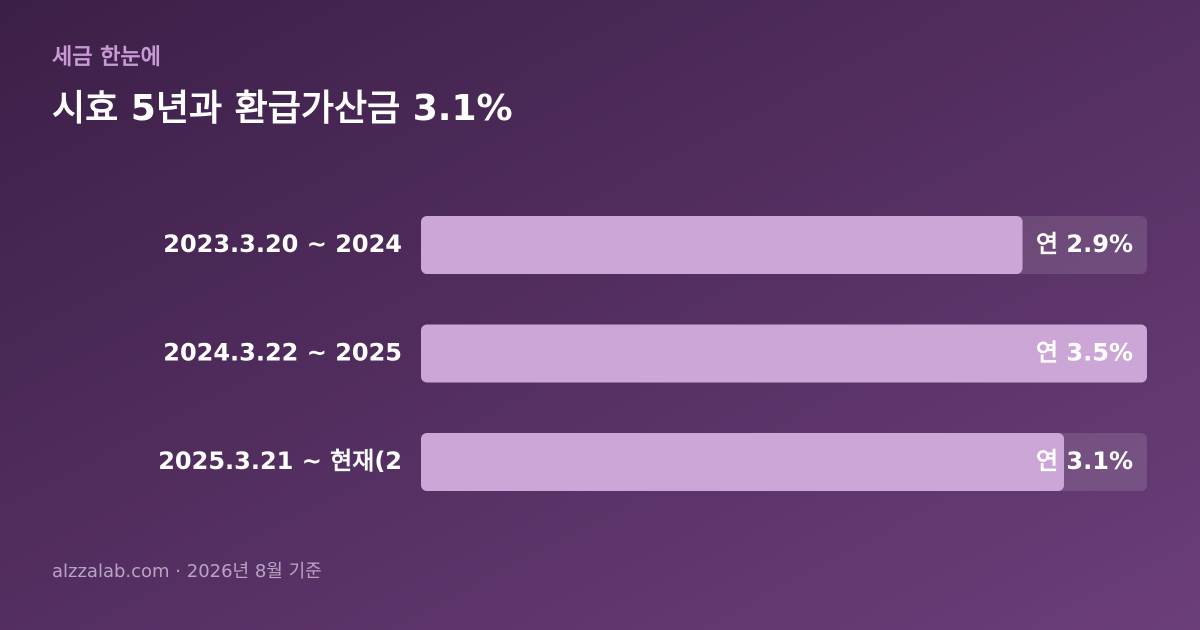  I want to click on footer: alzzalab.com · 2026년 8월 기준, so click(187, 571).